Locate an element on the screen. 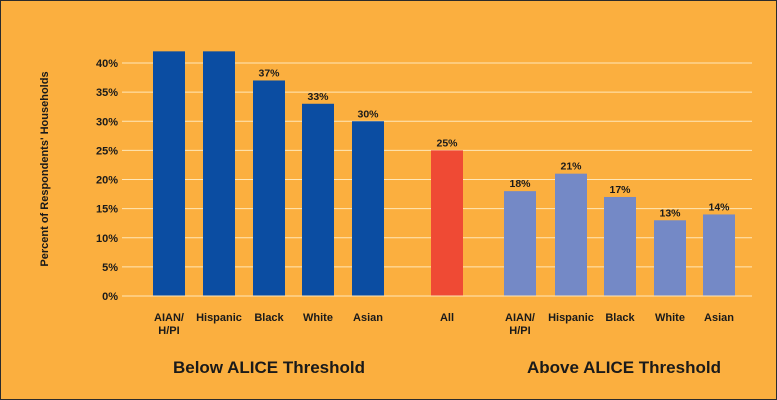 Image resolution: width=777 pixels, height=400 pixels. y-axis-title: Percent of Respondents' Households is located at coordinates (45, 168).